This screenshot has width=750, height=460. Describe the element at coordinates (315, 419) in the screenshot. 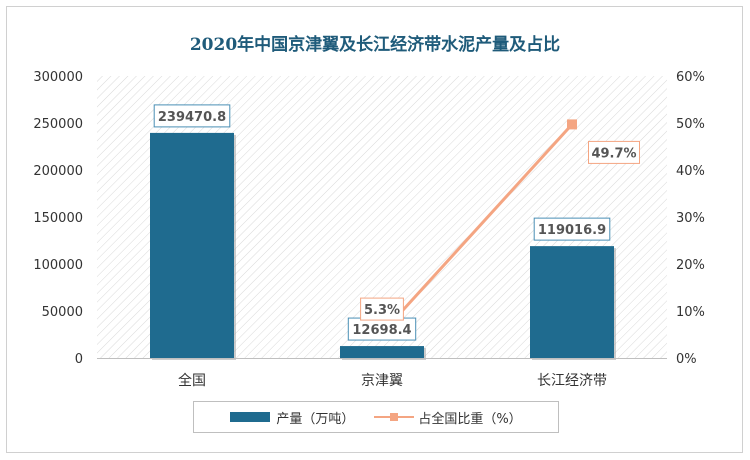

I see `legend-bar-label: 产量（万吨）` at that location.